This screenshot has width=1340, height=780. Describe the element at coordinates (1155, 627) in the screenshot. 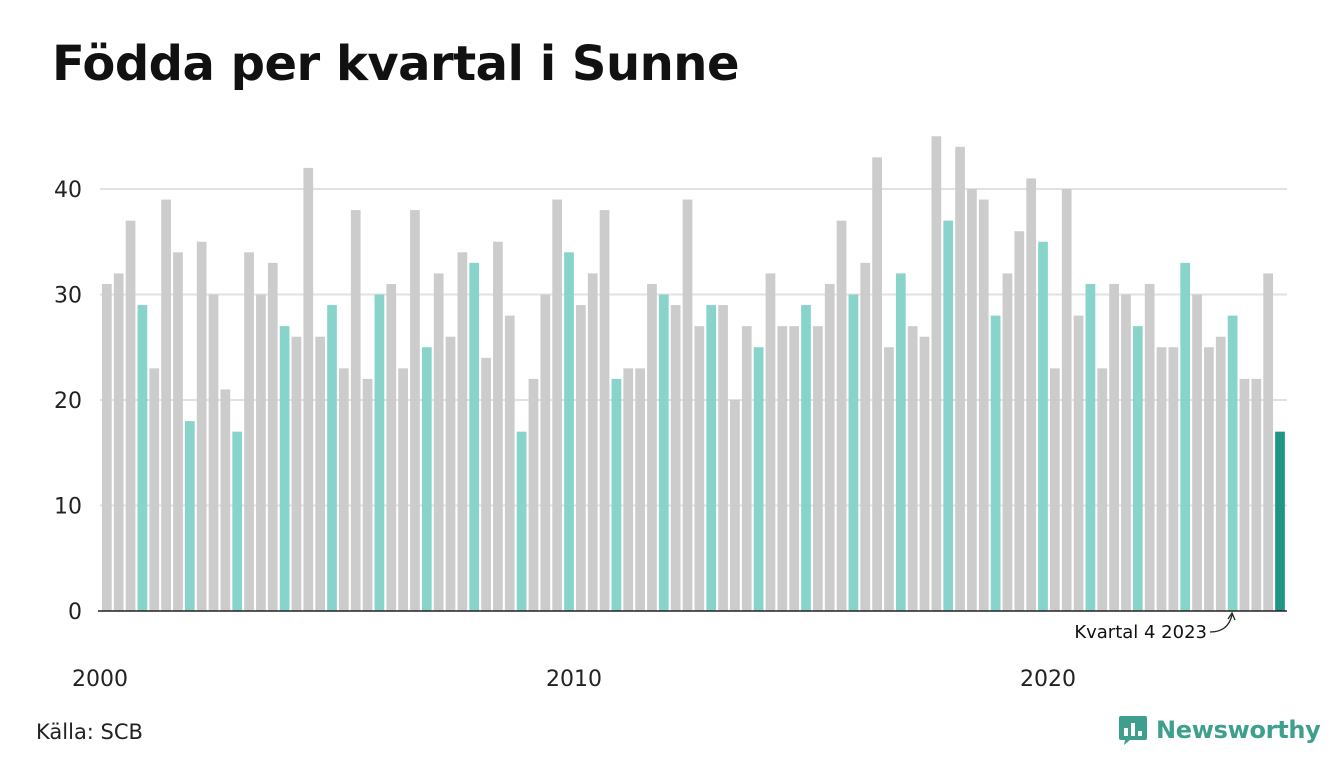

I see `annotation: Kvartal 4 2023` at that location.